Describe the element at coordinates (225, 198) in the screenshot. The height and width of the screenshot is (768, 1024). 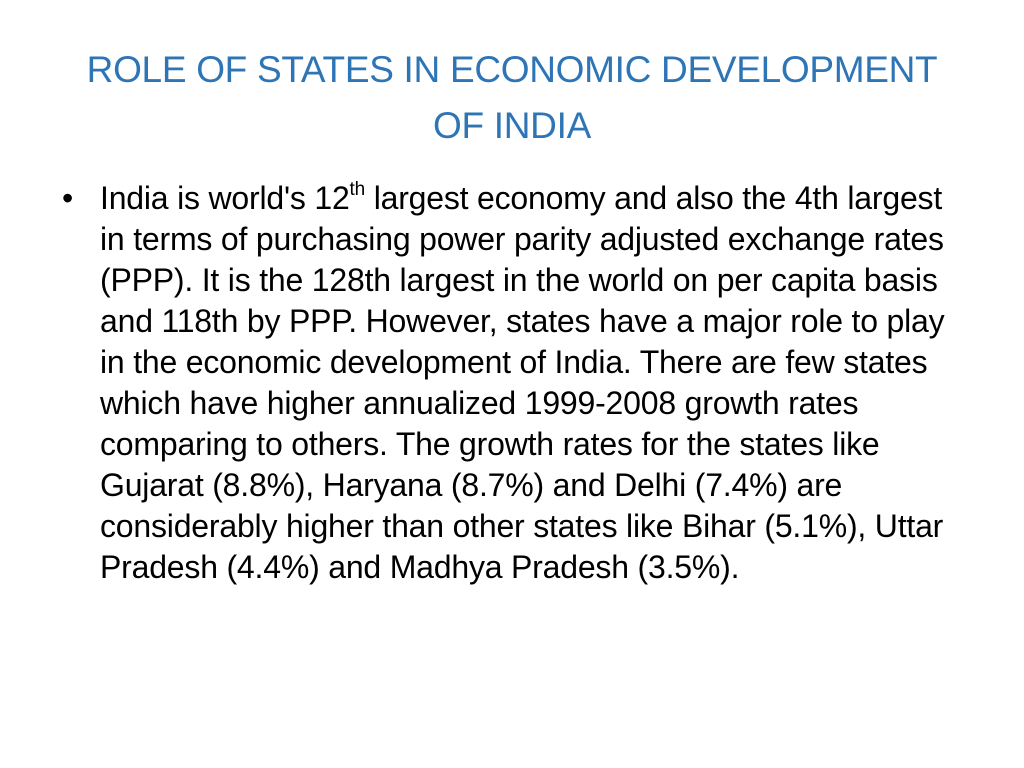
I see `bullet-text-part-1: India is world's 12` at that location.